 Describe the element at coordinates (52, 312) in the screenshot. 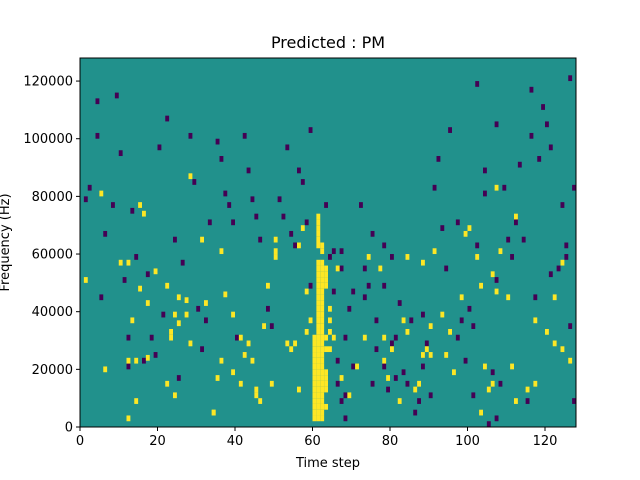

I see `y-tick-label: 40000` at that location.